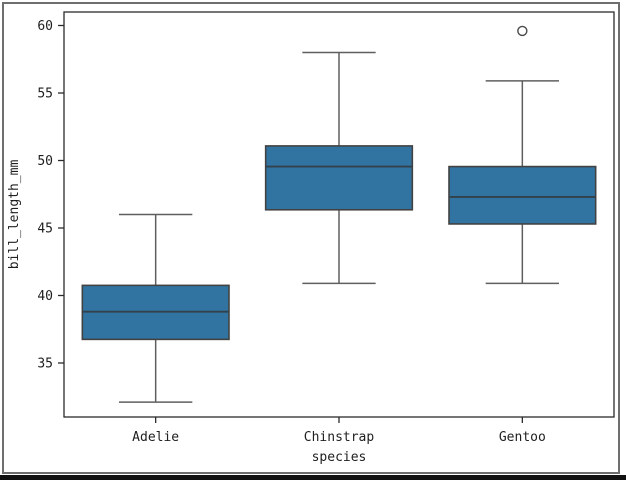 The width and height of the screenshot is (626, 484). I want to click on y-tick-label: 50, so click(45, 161).